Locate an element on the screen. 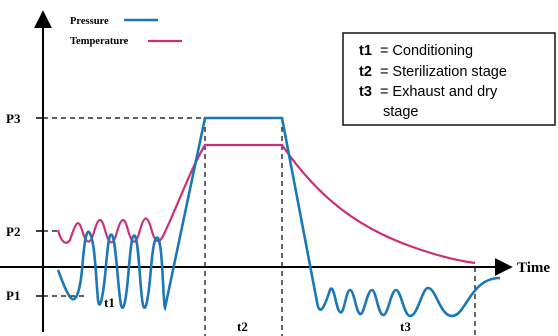  legend-temperature-label: Temperature is located at coordinates (99, 41).